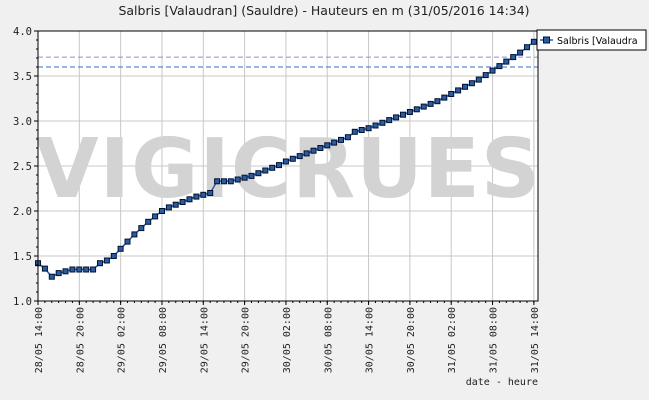 This screenshot has width=649, height=400. I want to click on x-tick-label: 29/05 20:00, so click(246, 340).